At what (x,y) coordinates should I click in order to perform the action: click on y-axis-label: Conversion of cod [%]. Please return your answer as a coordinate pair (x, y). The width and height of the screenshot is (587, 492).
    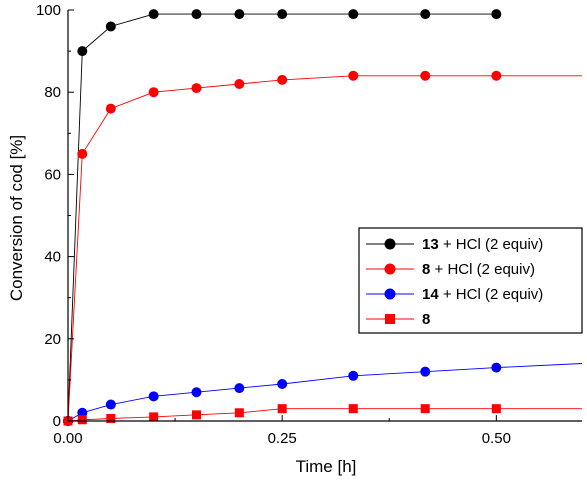
    Looking at the image, I should click on (16, 218).